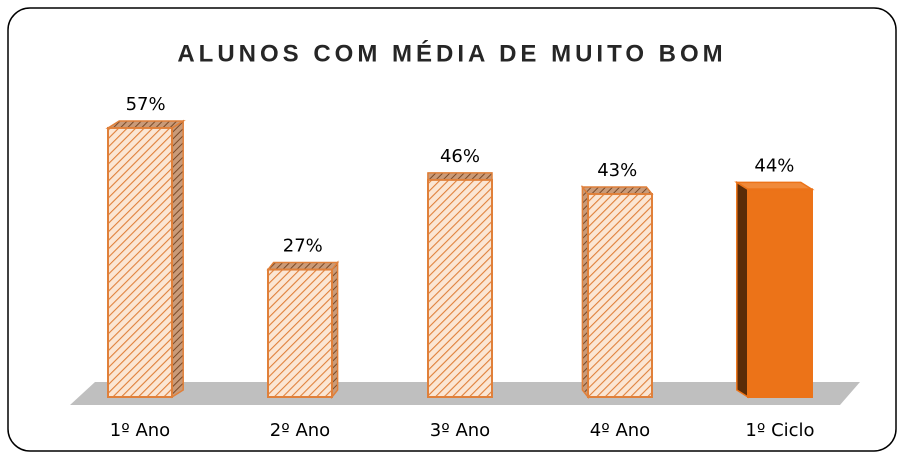 The image size is (904, 459). Describe the element at coordinates (140, 430) in the screenshot. I see `x-tick-label: 1º Ano` at that location.